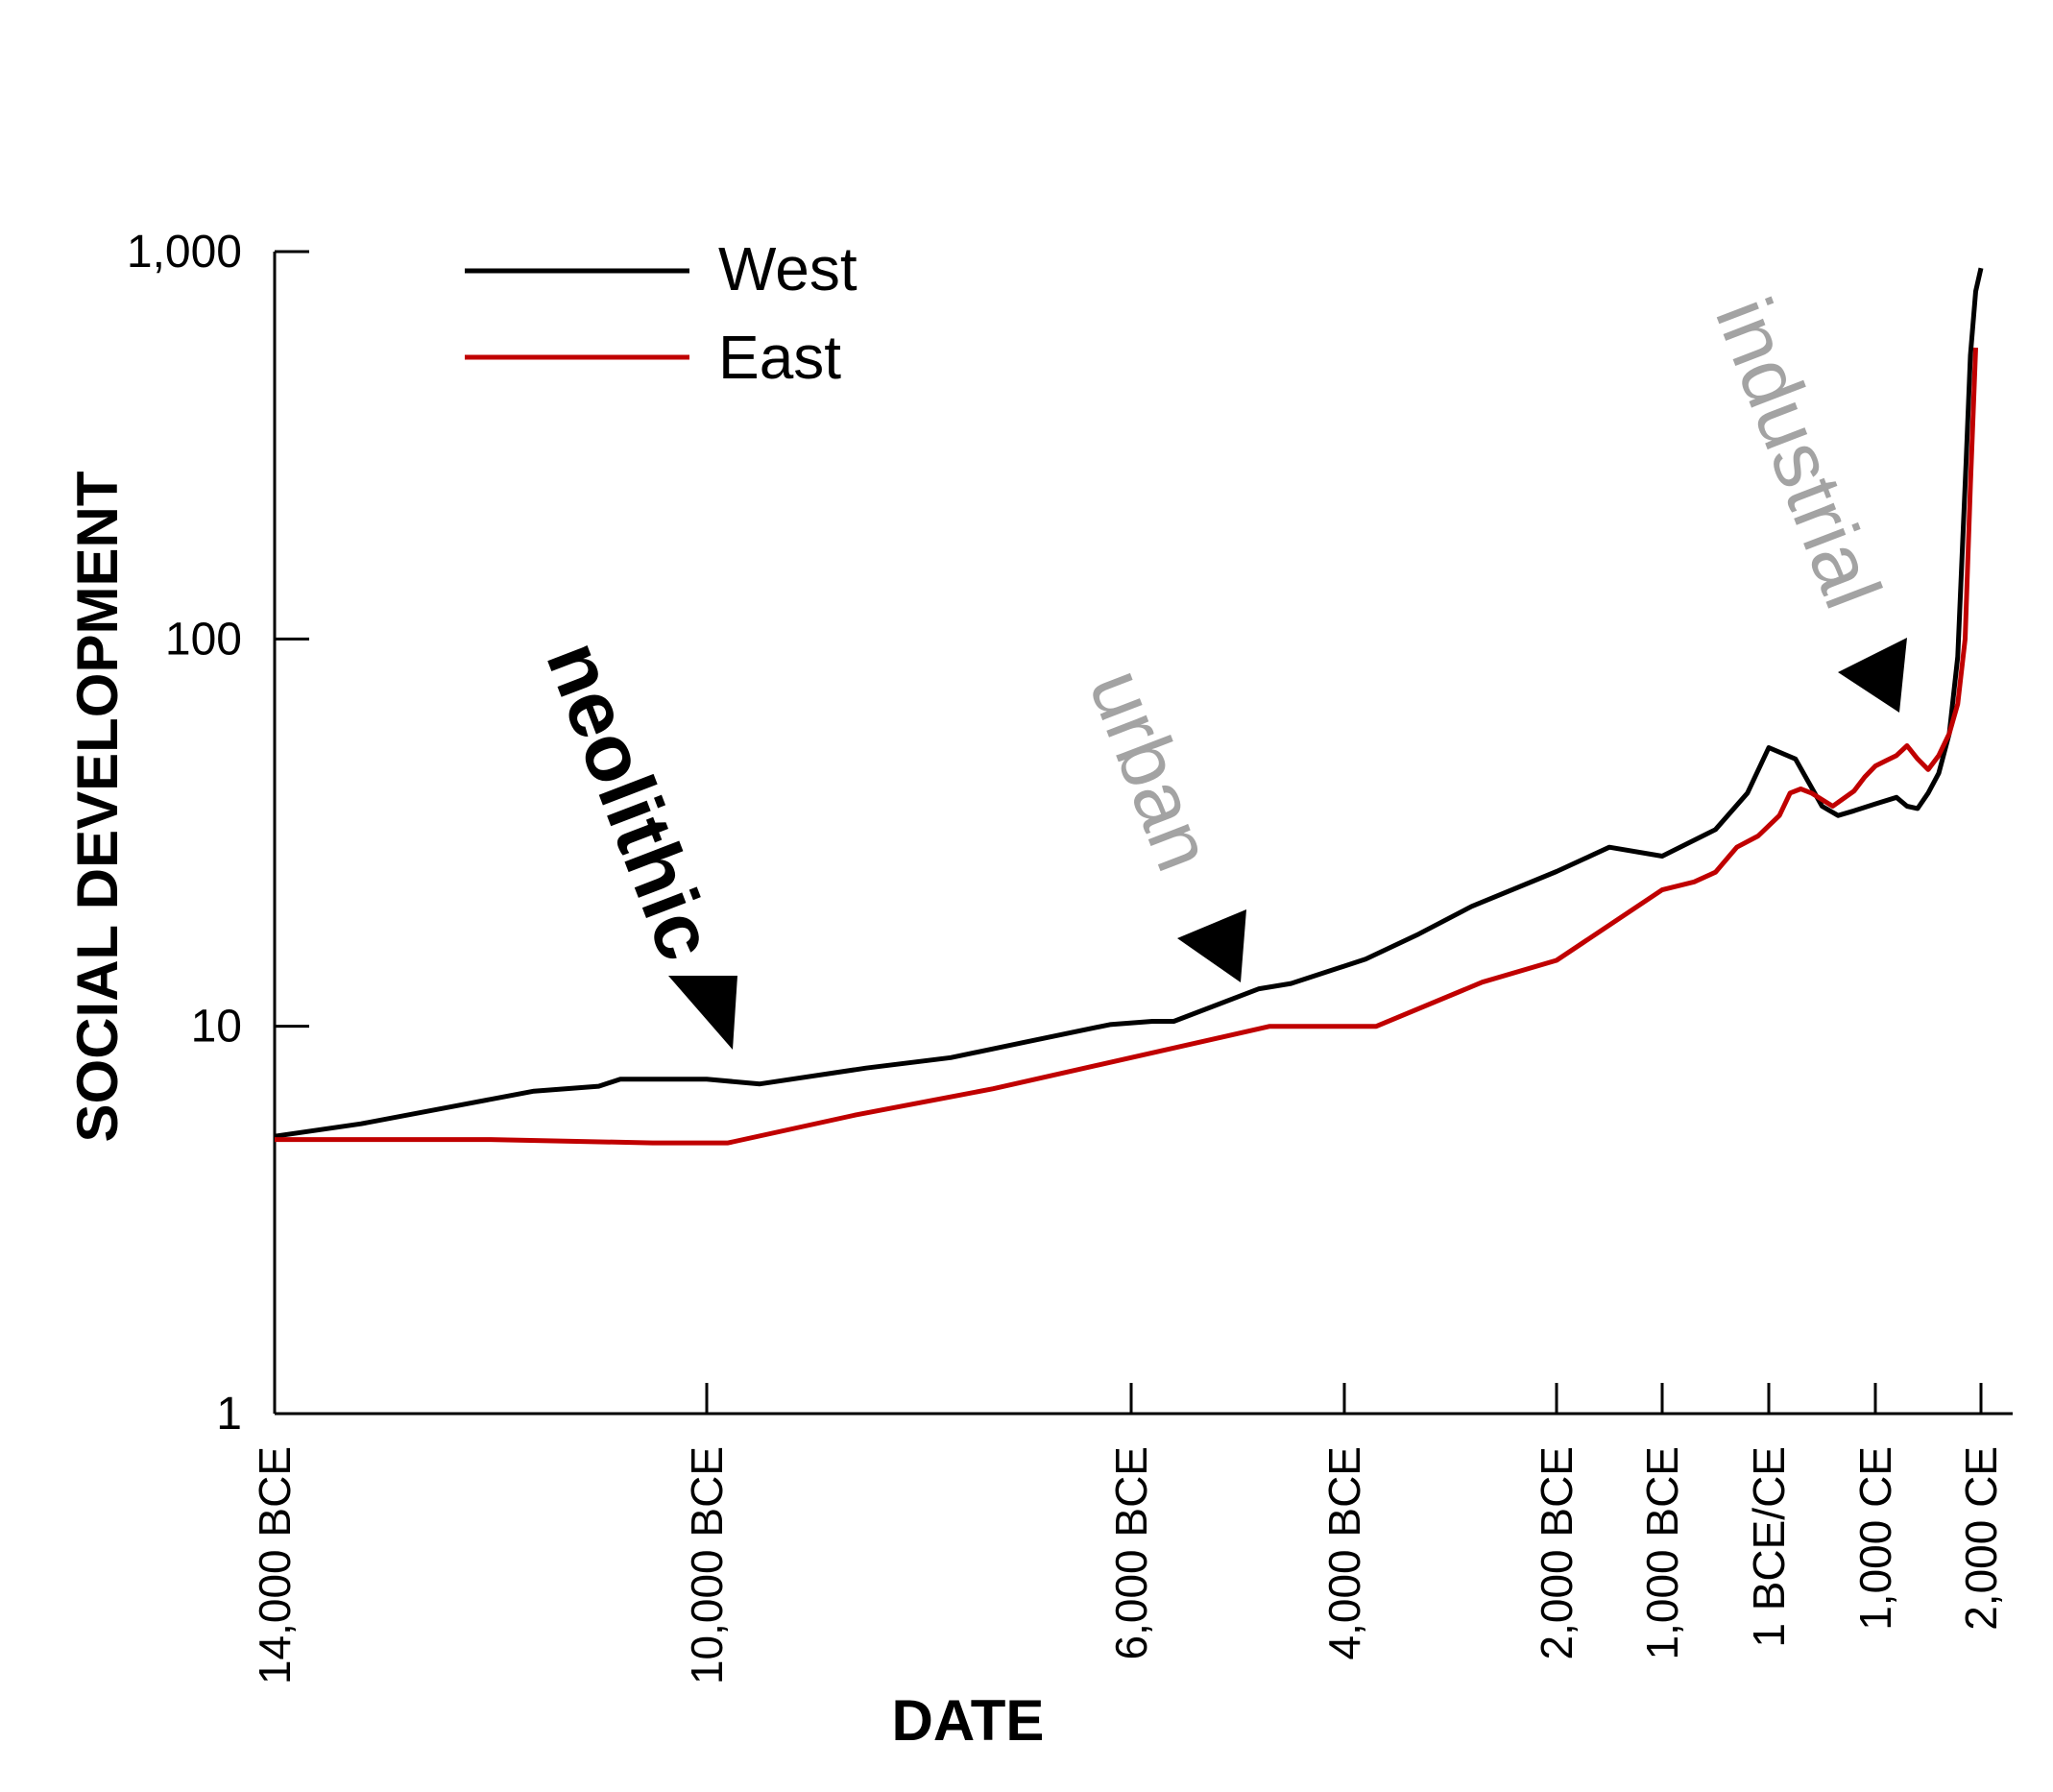 The image size is (2053, 1792). Describe the element at coordinates (216, 1027) in the screenshot. I see `y-tick-label: 10` at that location.